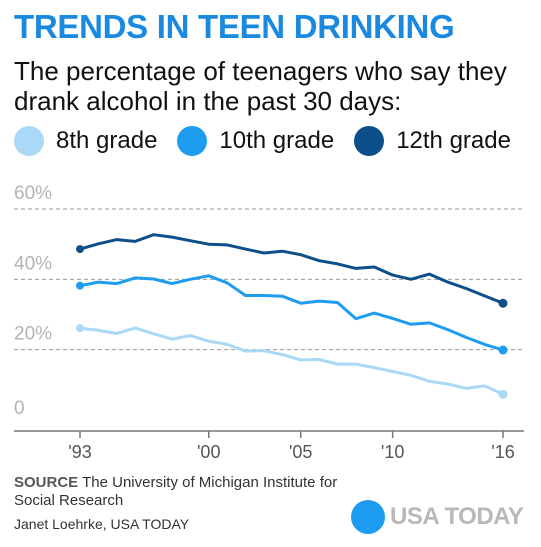 Image resolution: width=541 pixels, height=547 pixels. I want to click on y-tick-label-0: 0, so click(19, 408).